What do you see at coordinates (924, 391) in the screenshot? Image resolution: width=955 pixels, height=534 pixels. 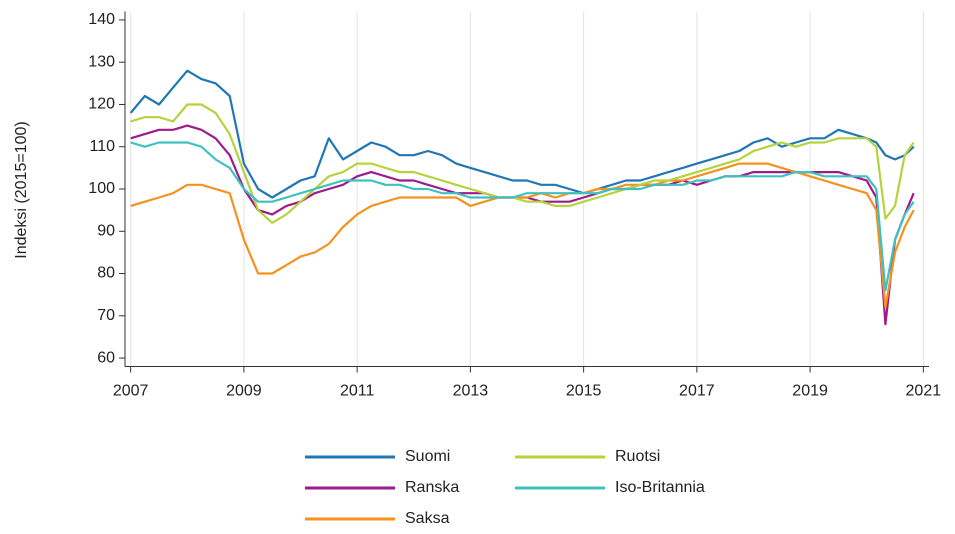 I see `x-tick-label: 2021` at bounding box center [924, 391].